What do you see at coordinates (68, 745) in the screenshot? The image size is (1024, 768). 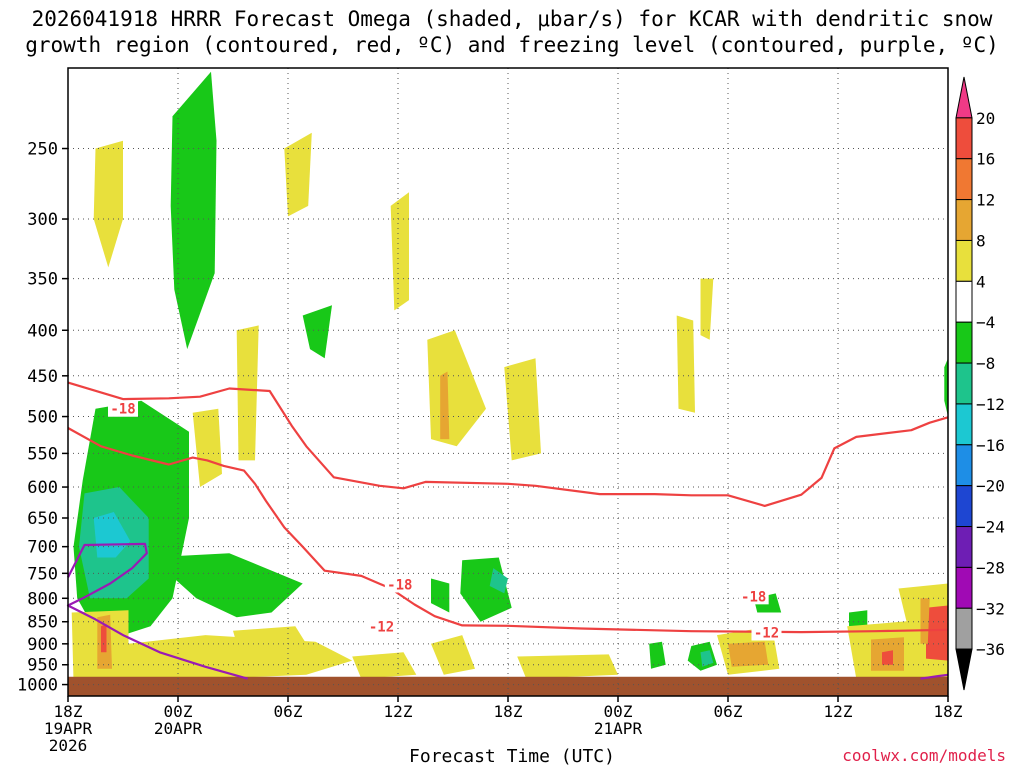 I see `x-tick-label: 2026` at bounding box center [68, 745].